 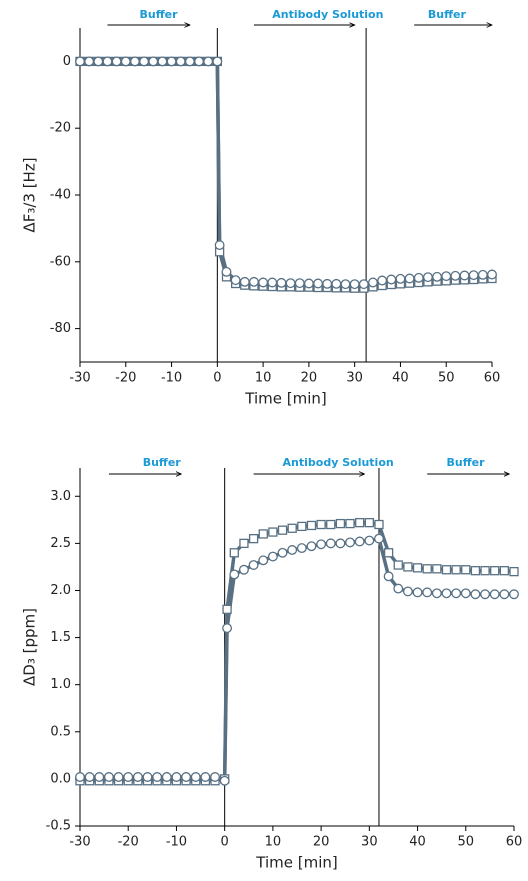 I want to click on y-tick-label: -20, so click(x=60, y=128).